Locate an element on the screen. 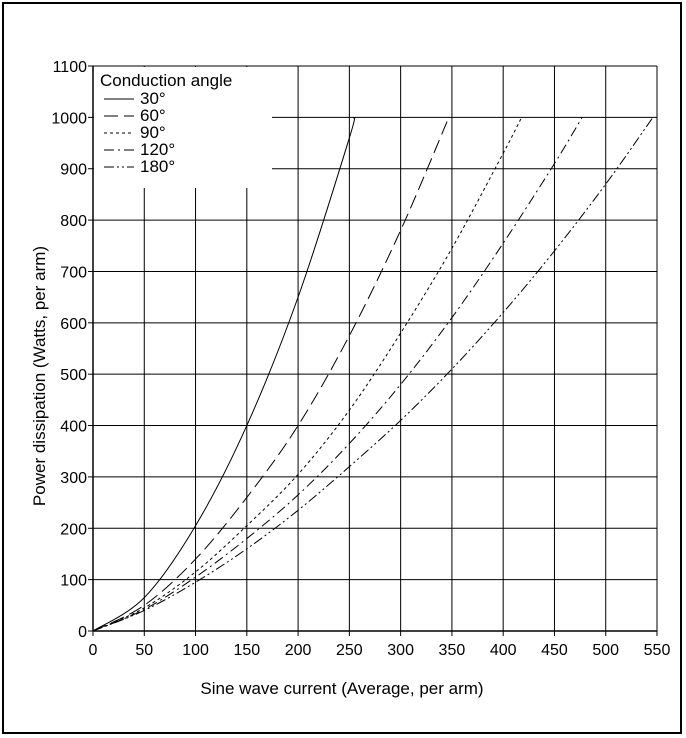 Image resolution: width=686 pixels, height=738 pixels. y-tick-label: 1100 is located at coordinates (70, 67).